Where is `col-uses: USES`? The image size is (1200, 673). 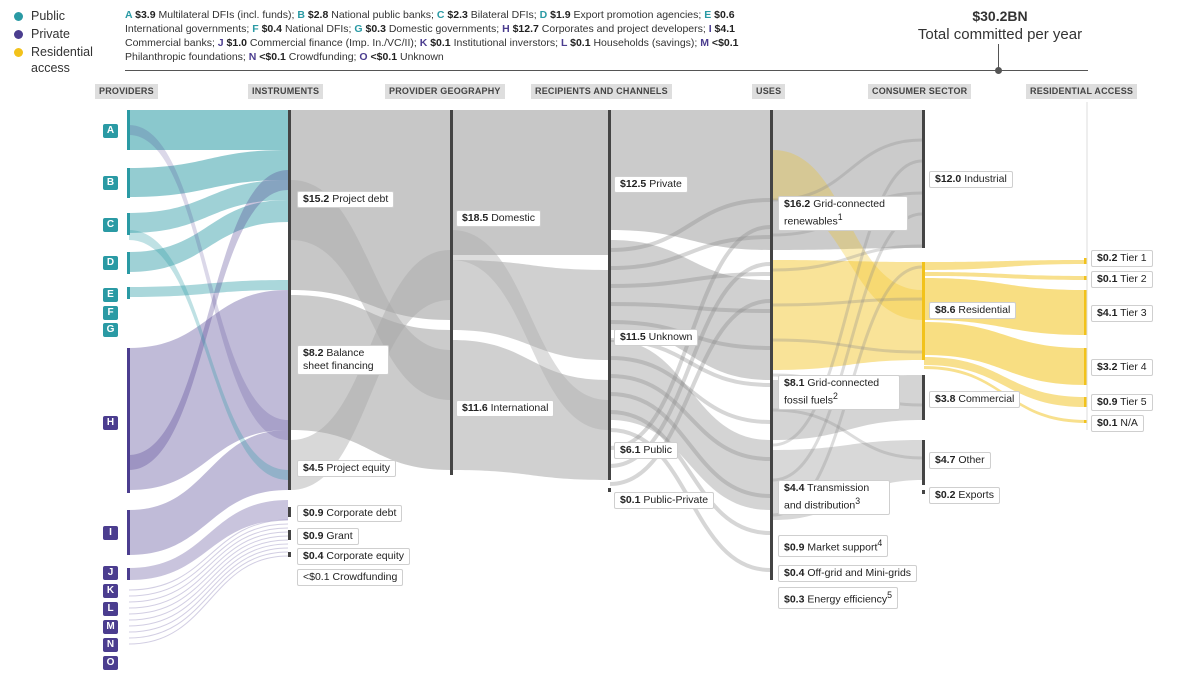 col-uses: USES is located at coordinates (769, 91).